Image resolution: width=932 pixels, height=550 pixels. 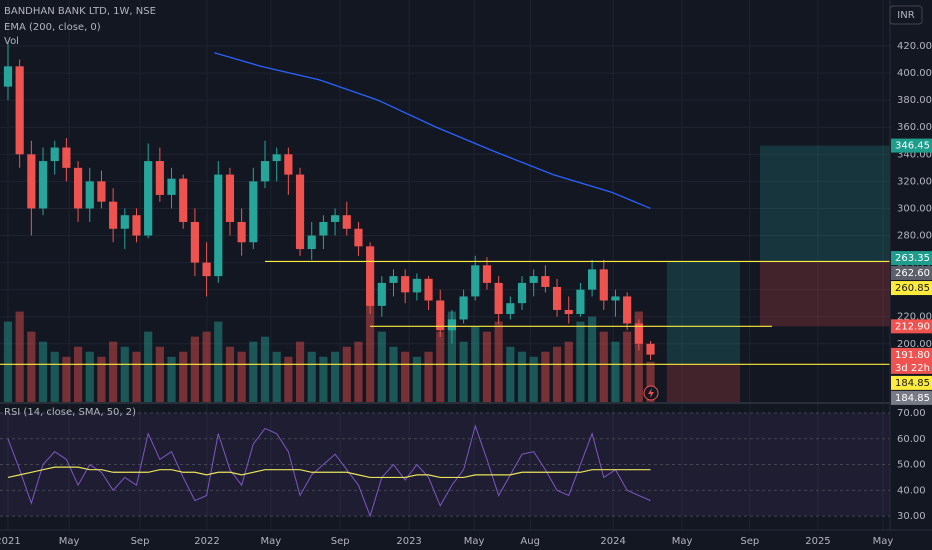 I want to click on price-label: 260.85, so click(x=912, y=288).